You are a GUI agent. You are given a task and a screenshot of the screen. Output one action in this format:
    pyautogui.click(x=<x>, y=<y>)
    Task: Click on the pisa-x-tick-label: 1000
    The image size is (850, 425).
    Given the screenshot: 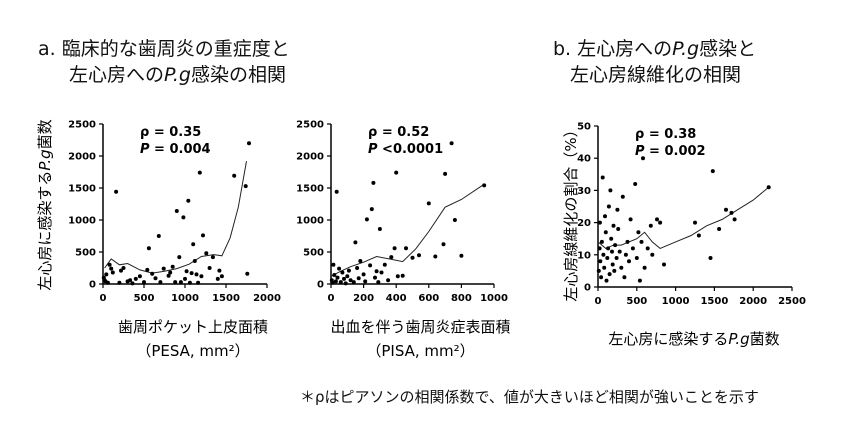 What is the action you would take?
    pyautogui.click(x=494, y=298)
    